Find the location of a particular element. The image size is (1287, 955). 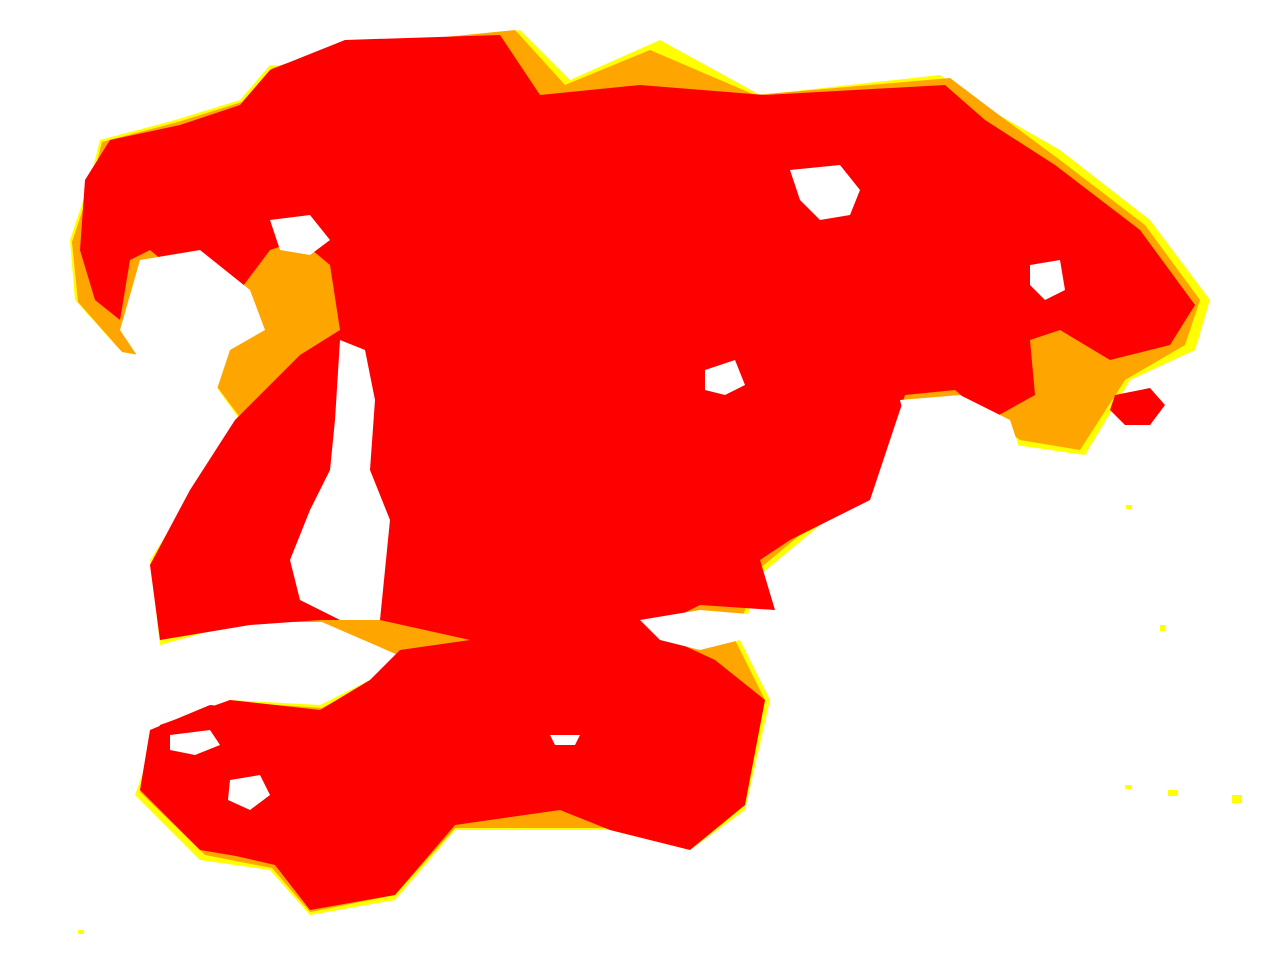

gap-northeast is located at coordinates (825, 192).